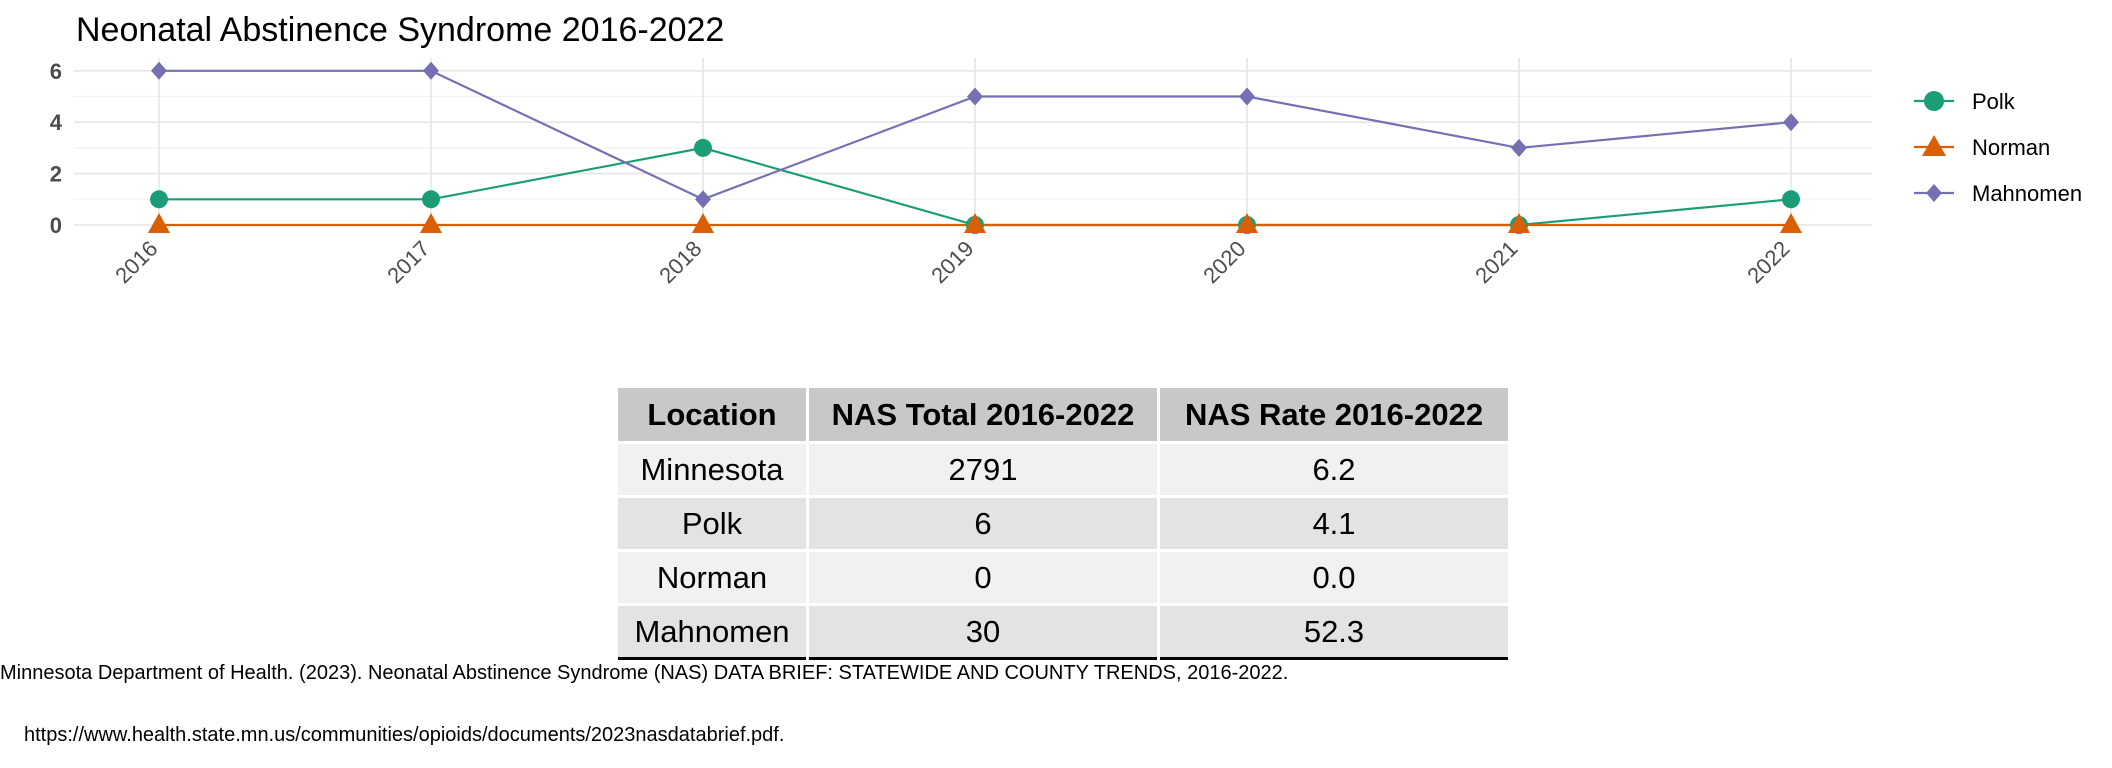 This screenshot has height=768, width=2112. Describe the element at coordinates (56, 71) in the screenshot. I see `y-tick-label: 6` at that location.